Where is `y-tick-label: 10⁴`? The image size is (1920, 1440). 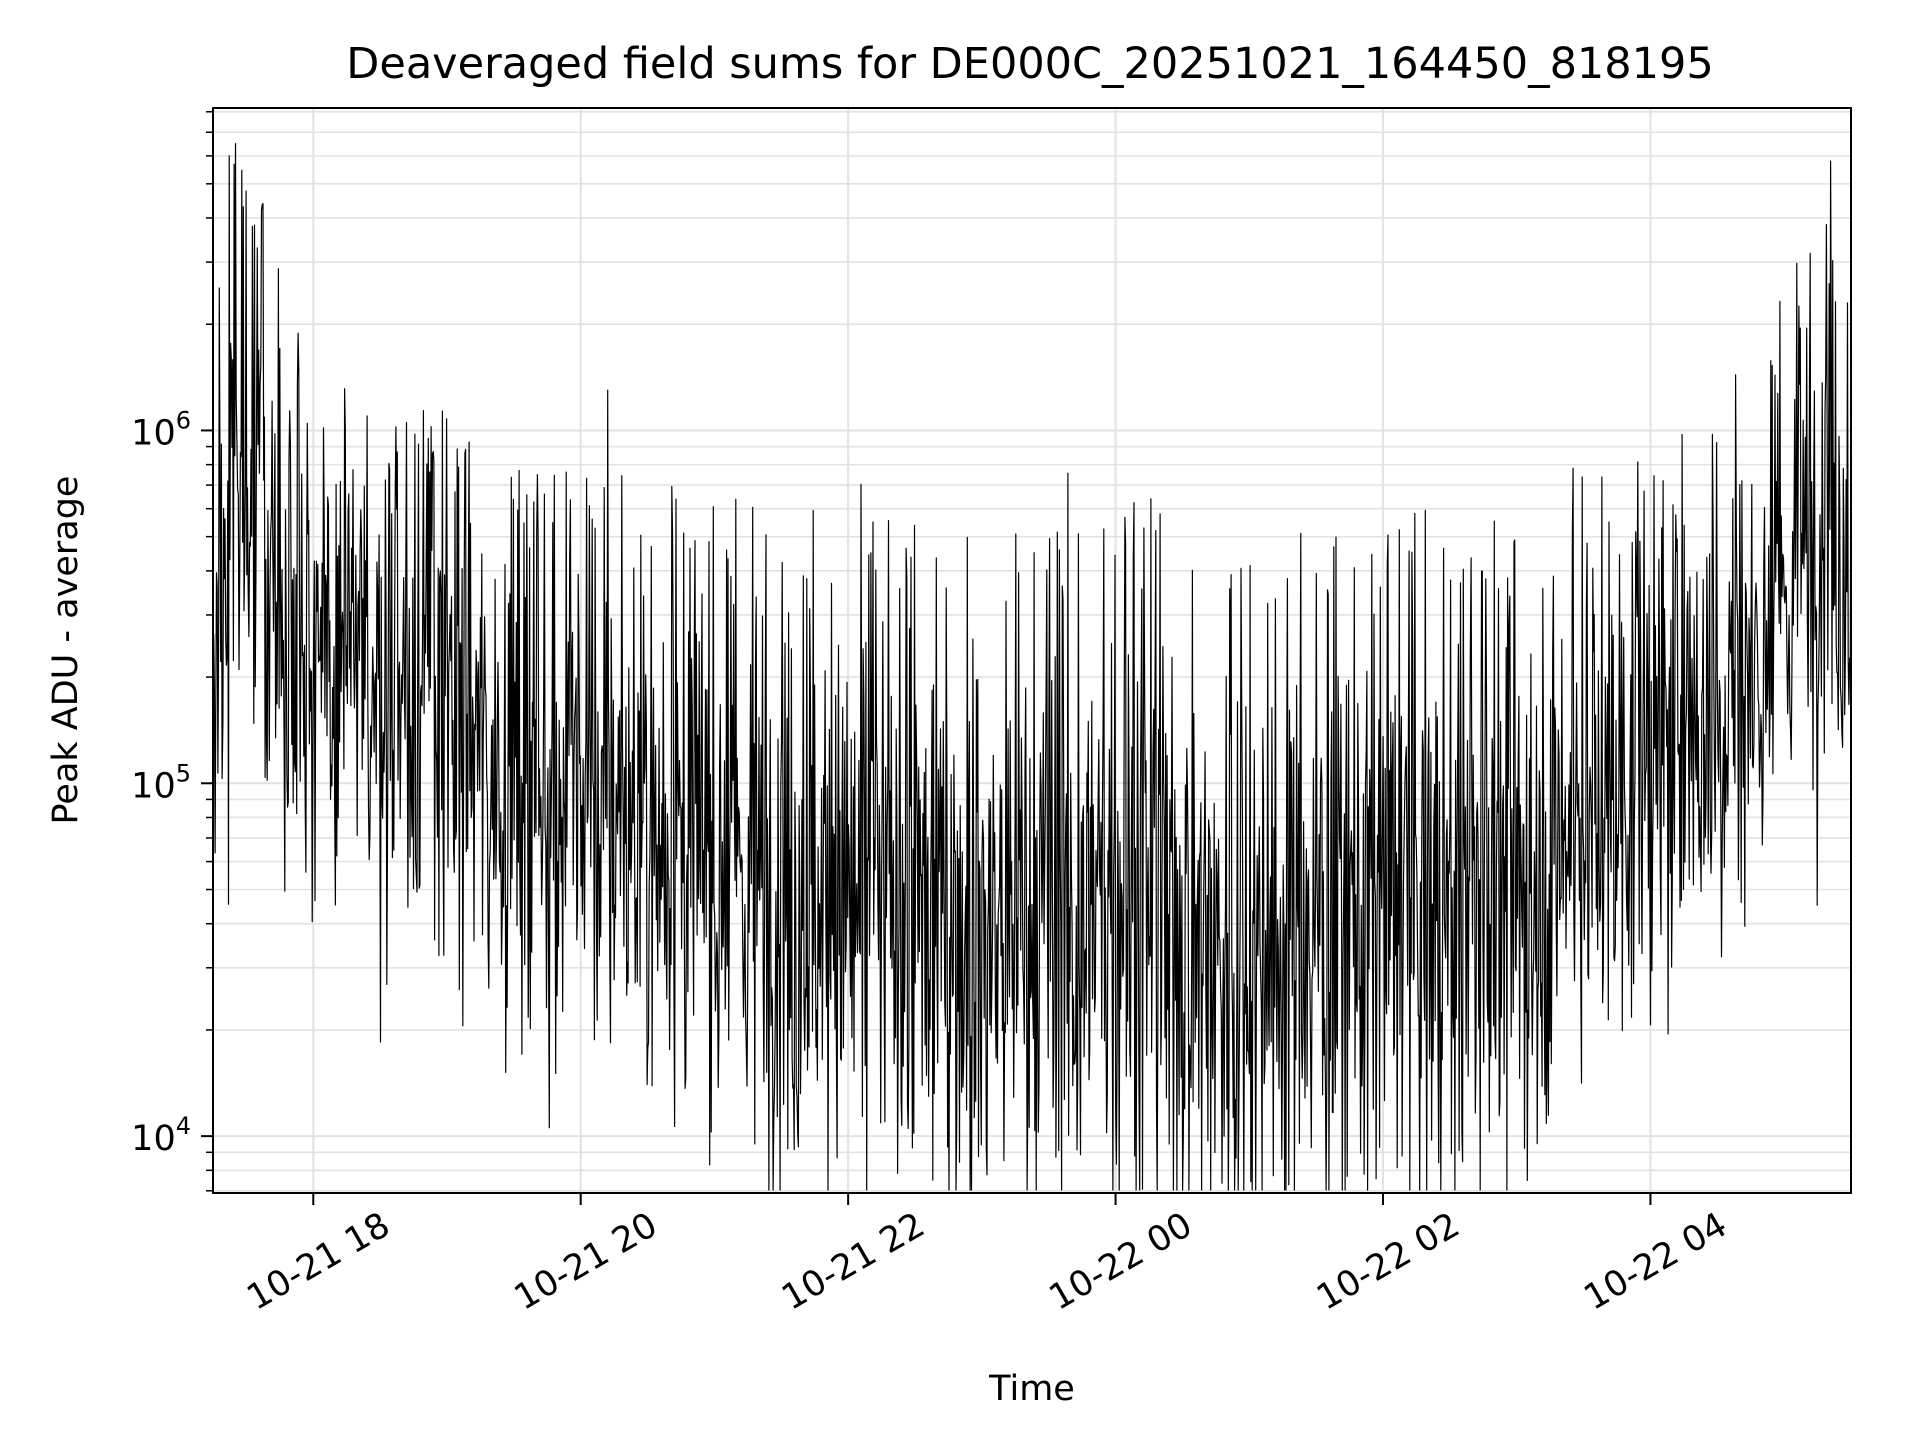
y-tick-label: 10⁴ is located at coordinates (161, 1135).